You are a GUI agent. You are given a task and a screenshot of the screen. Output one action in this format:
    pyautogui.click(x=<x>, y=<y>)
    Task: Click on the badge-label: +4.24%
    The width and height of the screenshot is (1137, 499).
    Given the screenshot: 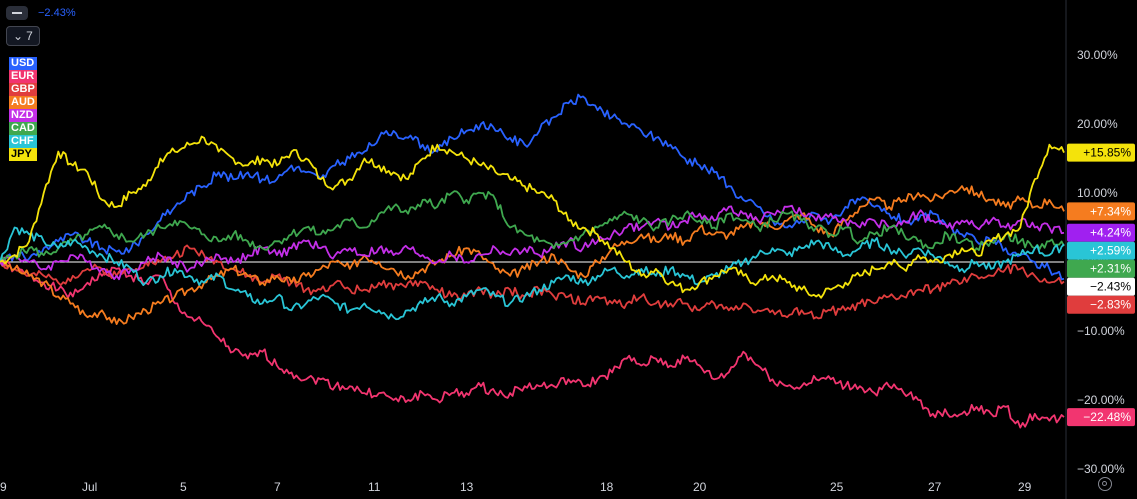 What is the action you would take?
    pyautogui.click(x=1110, y=233)
    